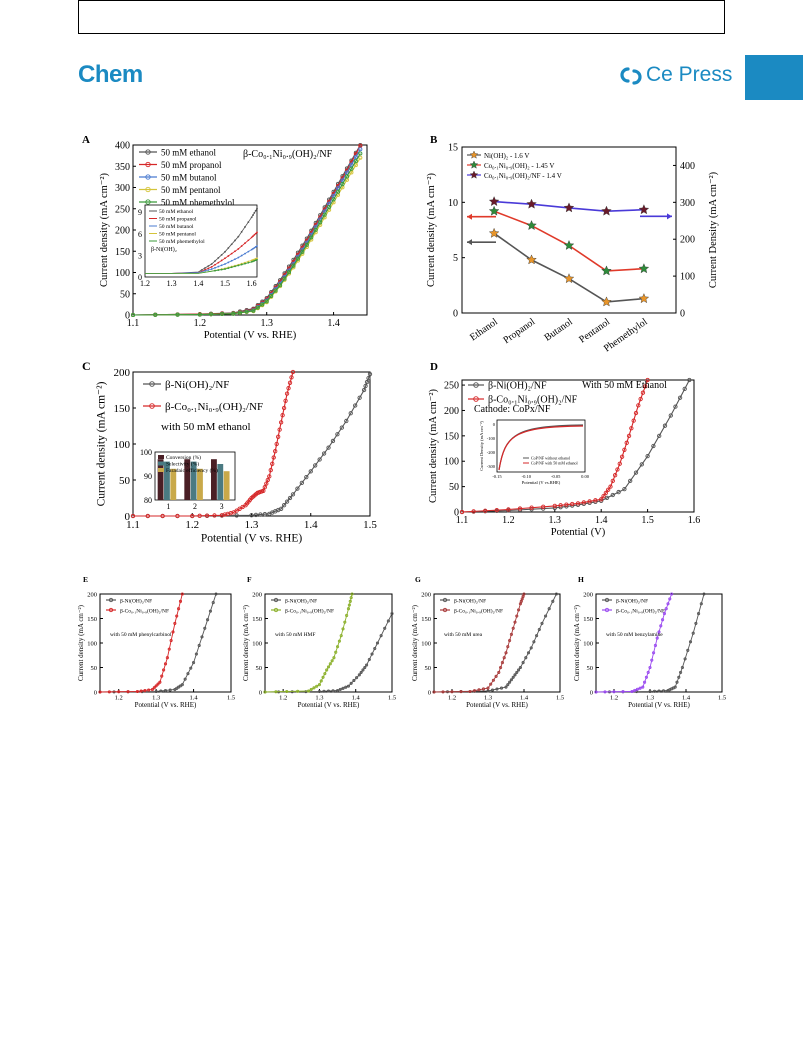 Image resolution: width=803 pixels, height=1043 pixels. I want to click on plot-frame, so click(578, 446).